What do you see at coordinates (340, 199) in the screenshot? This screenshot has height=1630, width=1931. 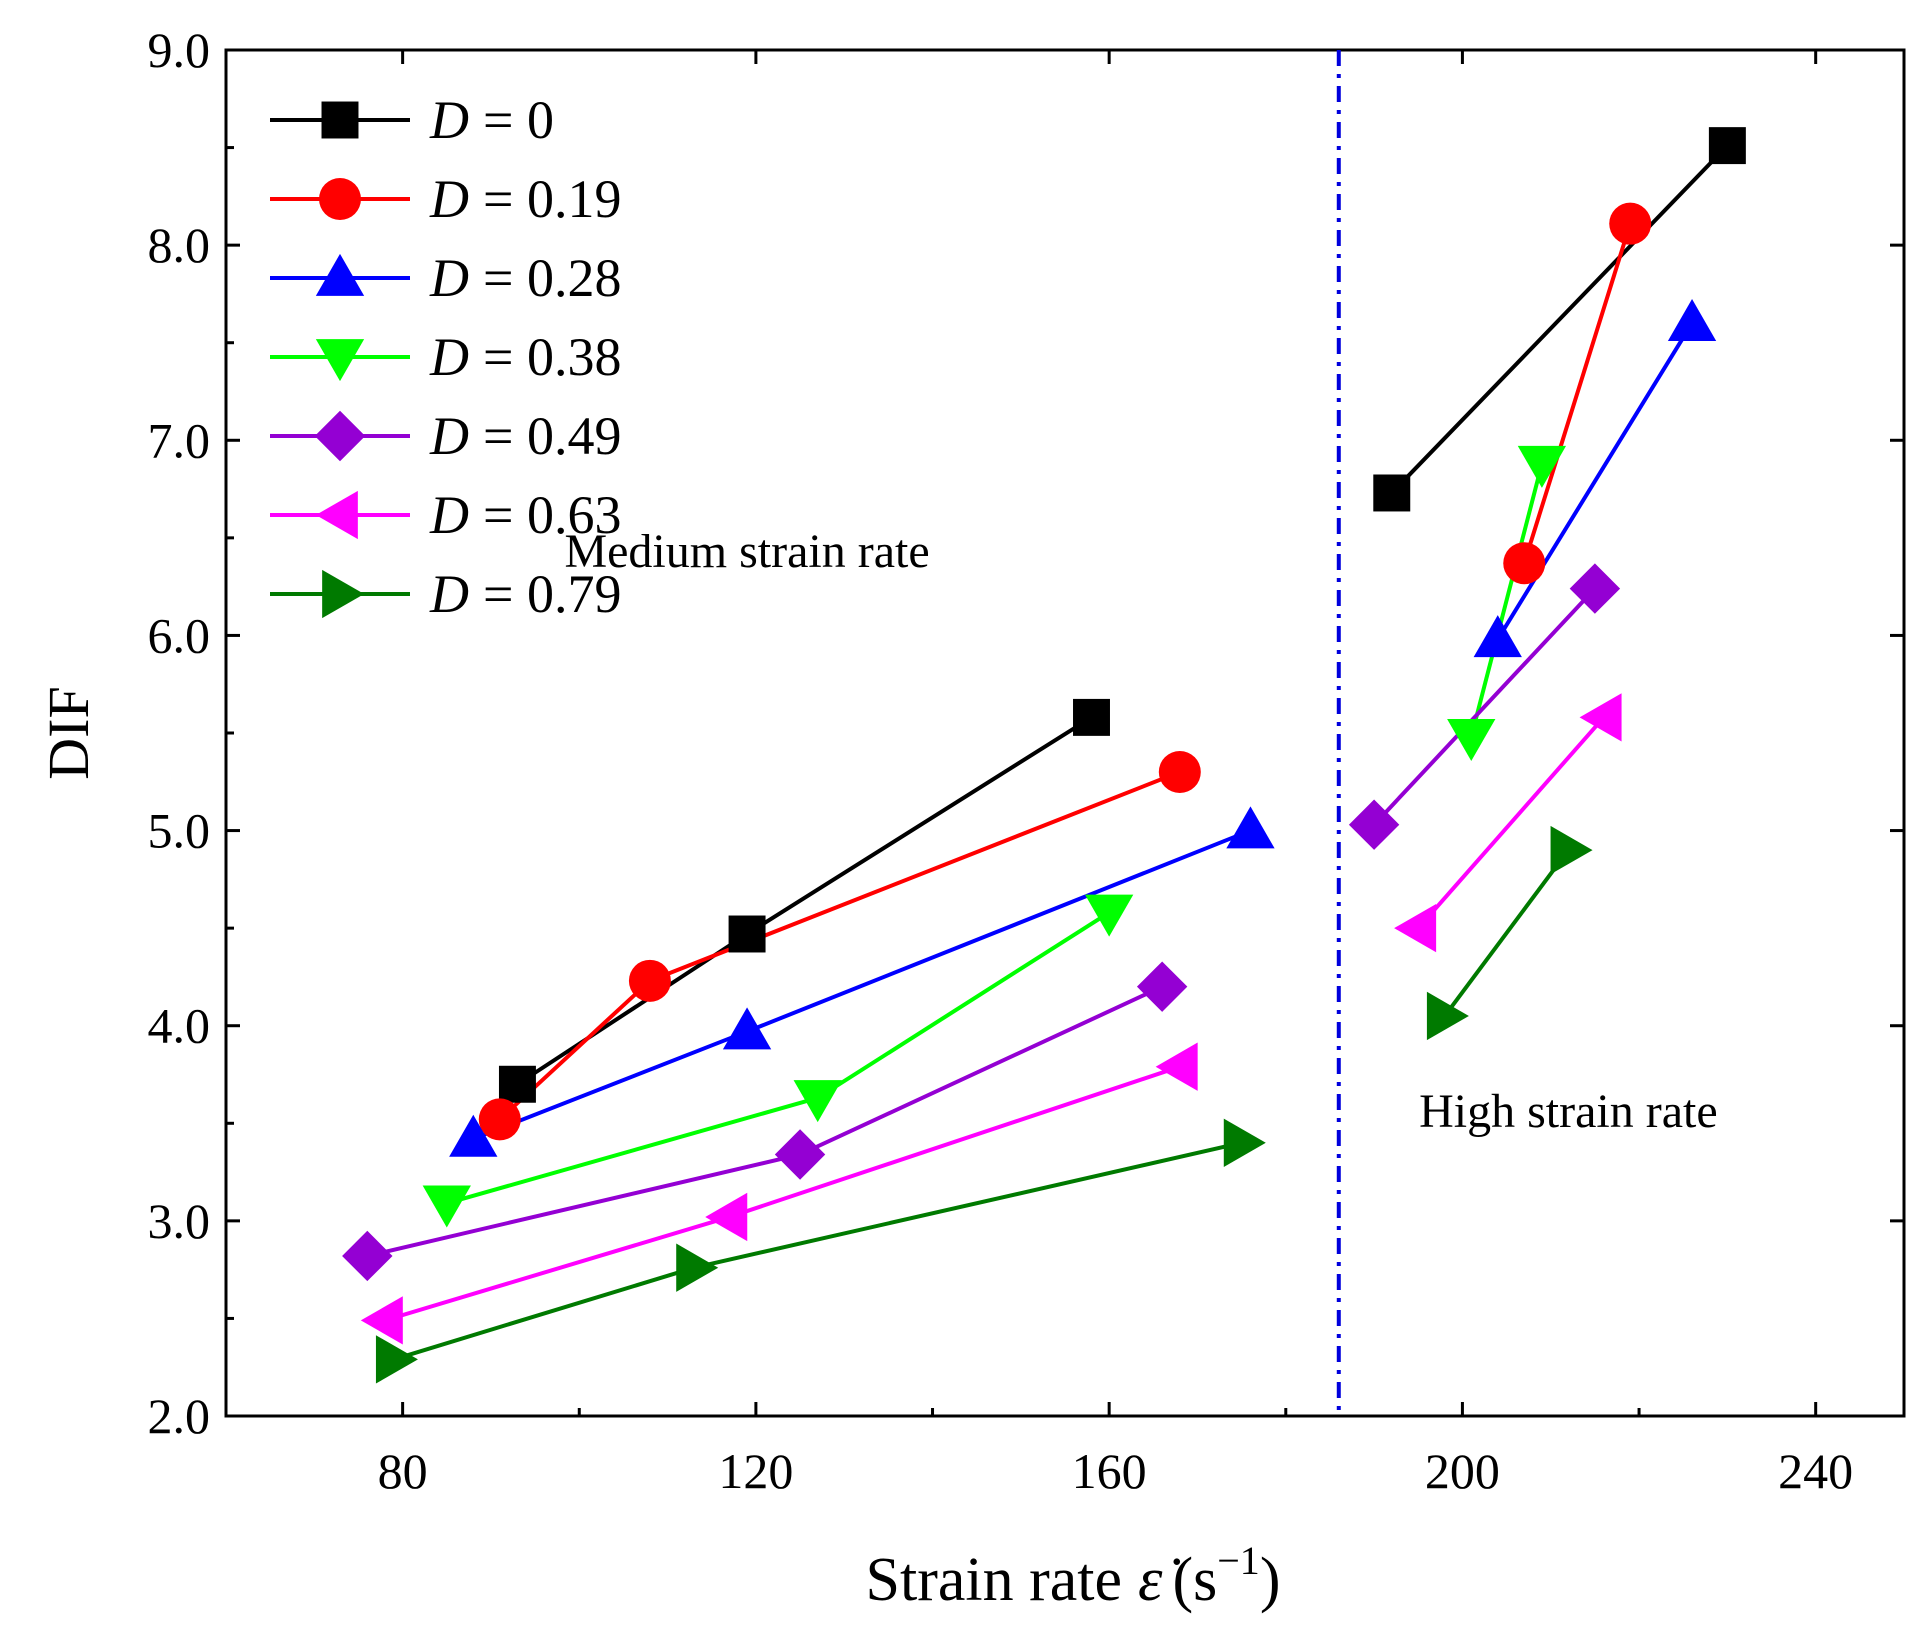 I see `legend-marker-circle-icon` at bounding box center [340, 199].